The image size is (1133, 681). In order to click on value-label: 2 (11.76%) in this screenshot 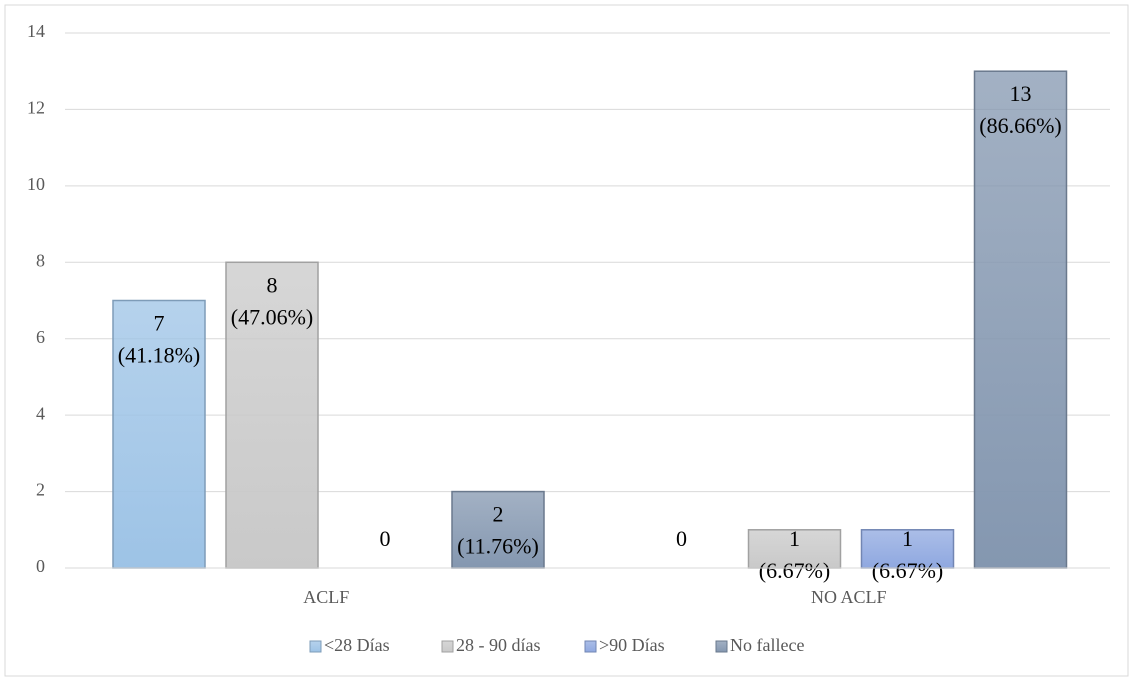, I will do `click(498, 530)`.